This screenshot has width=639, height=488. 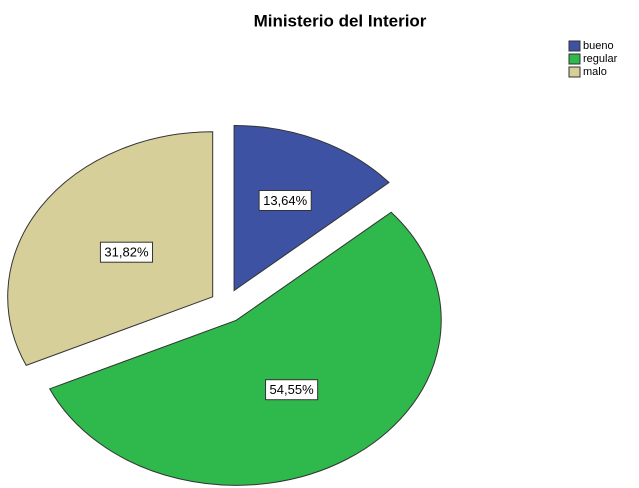 I want to click on chart-title: Ministerio del Interior, so click(x=340, y=20).